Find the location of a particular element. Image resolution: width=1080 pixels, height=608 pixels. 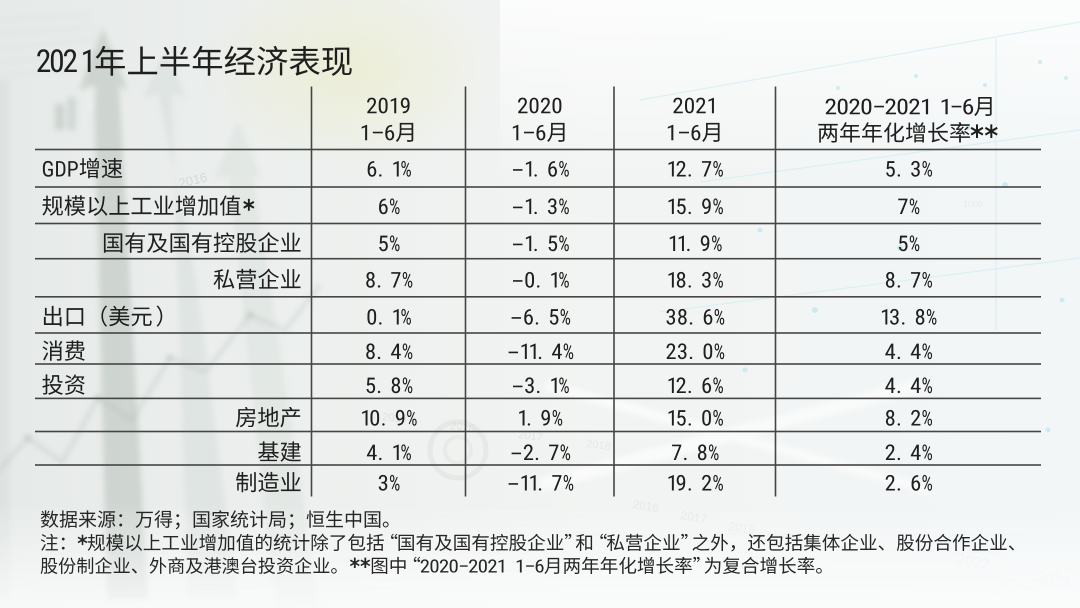

svg-text: 1000 is located at coordinates (973, 204).